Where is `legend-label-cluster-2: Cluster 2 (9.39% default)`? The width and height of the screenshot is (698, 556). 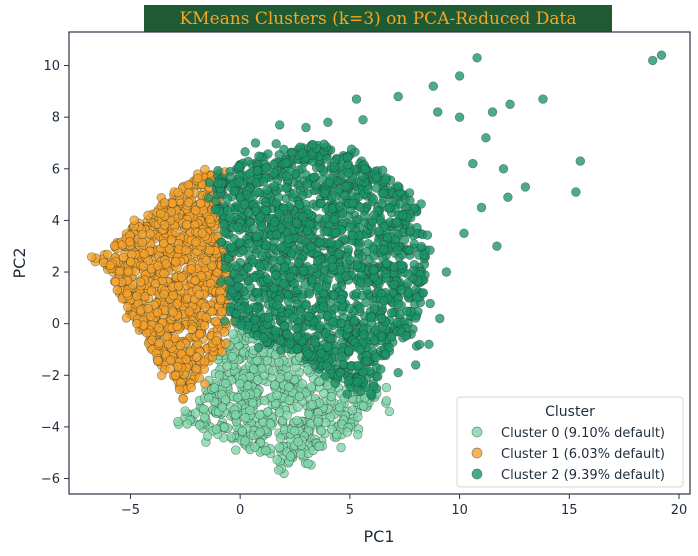
legend-label-cluster-2: Cluster 2 (9.39% default) is located at coordinates (583, 475).